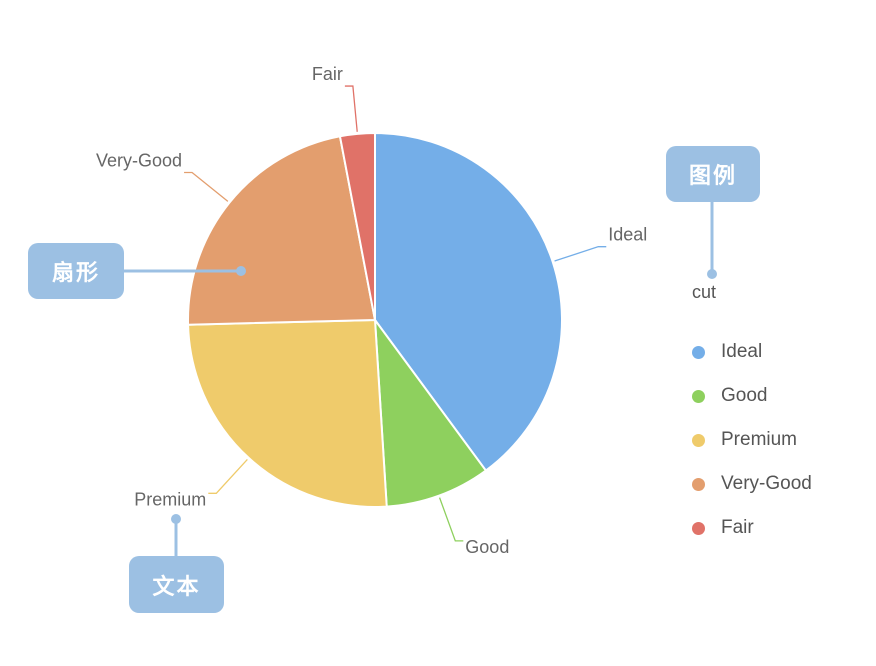 Image resolution: width=876 pixels, height=666 pixels. Describe the element at coordinates (282, 230) in the screenshot. I see `pie-slice-very-good` at that location.